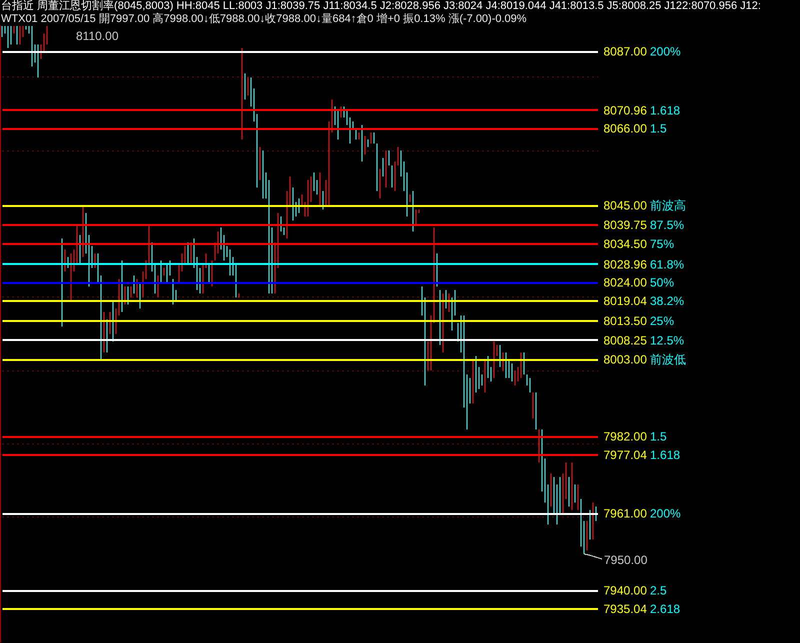  What do you see at coordinates (667, 301) in the screenshot?
I see `text: 38.2%` at bounding box center [667, 301].